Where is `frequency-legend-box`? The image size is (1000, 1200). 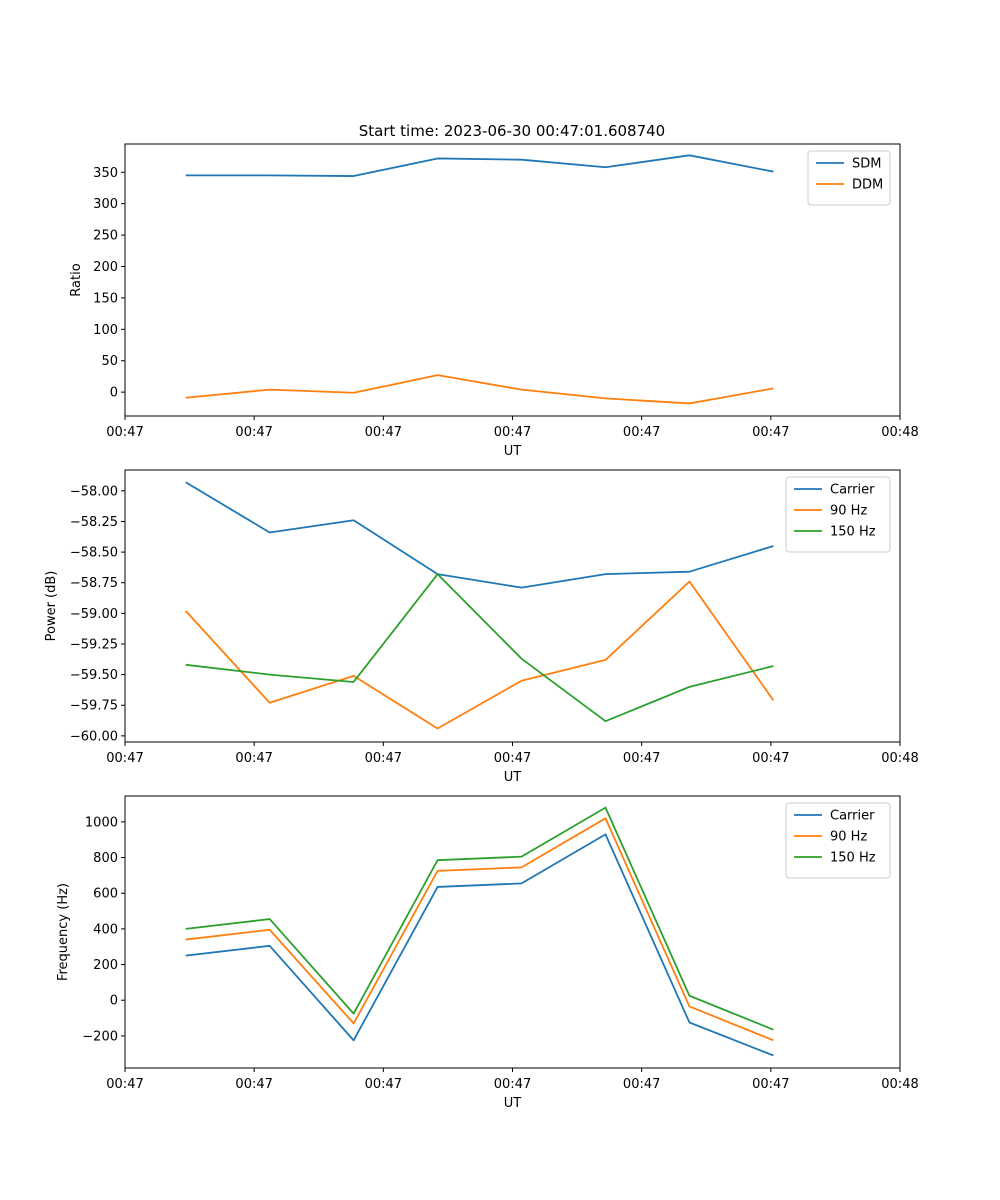 frequency-legend-box is located at coordinates (838, 840).